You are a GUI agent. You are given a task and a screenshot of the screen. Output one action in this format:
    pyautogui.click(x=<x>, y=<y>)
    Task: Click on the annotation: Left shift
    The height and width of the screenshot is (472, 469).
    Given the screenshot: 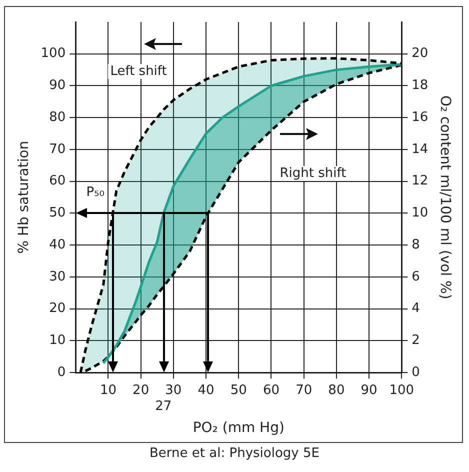 What is the action you would take?
    pyautogui.click(x=138, y=72)
    